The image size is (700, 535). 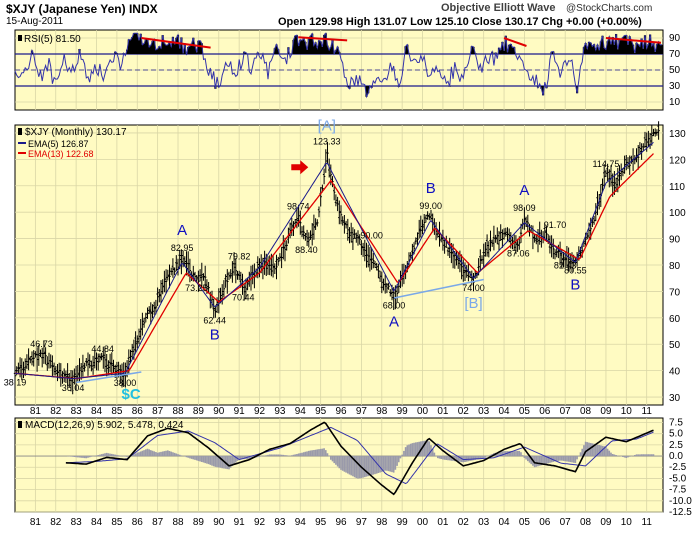 What do you see at coordinates (61, 154) in the screenshot?
I see `ema13-legend-label: EMA(13) 122.68` at bounding box center [61, 154].